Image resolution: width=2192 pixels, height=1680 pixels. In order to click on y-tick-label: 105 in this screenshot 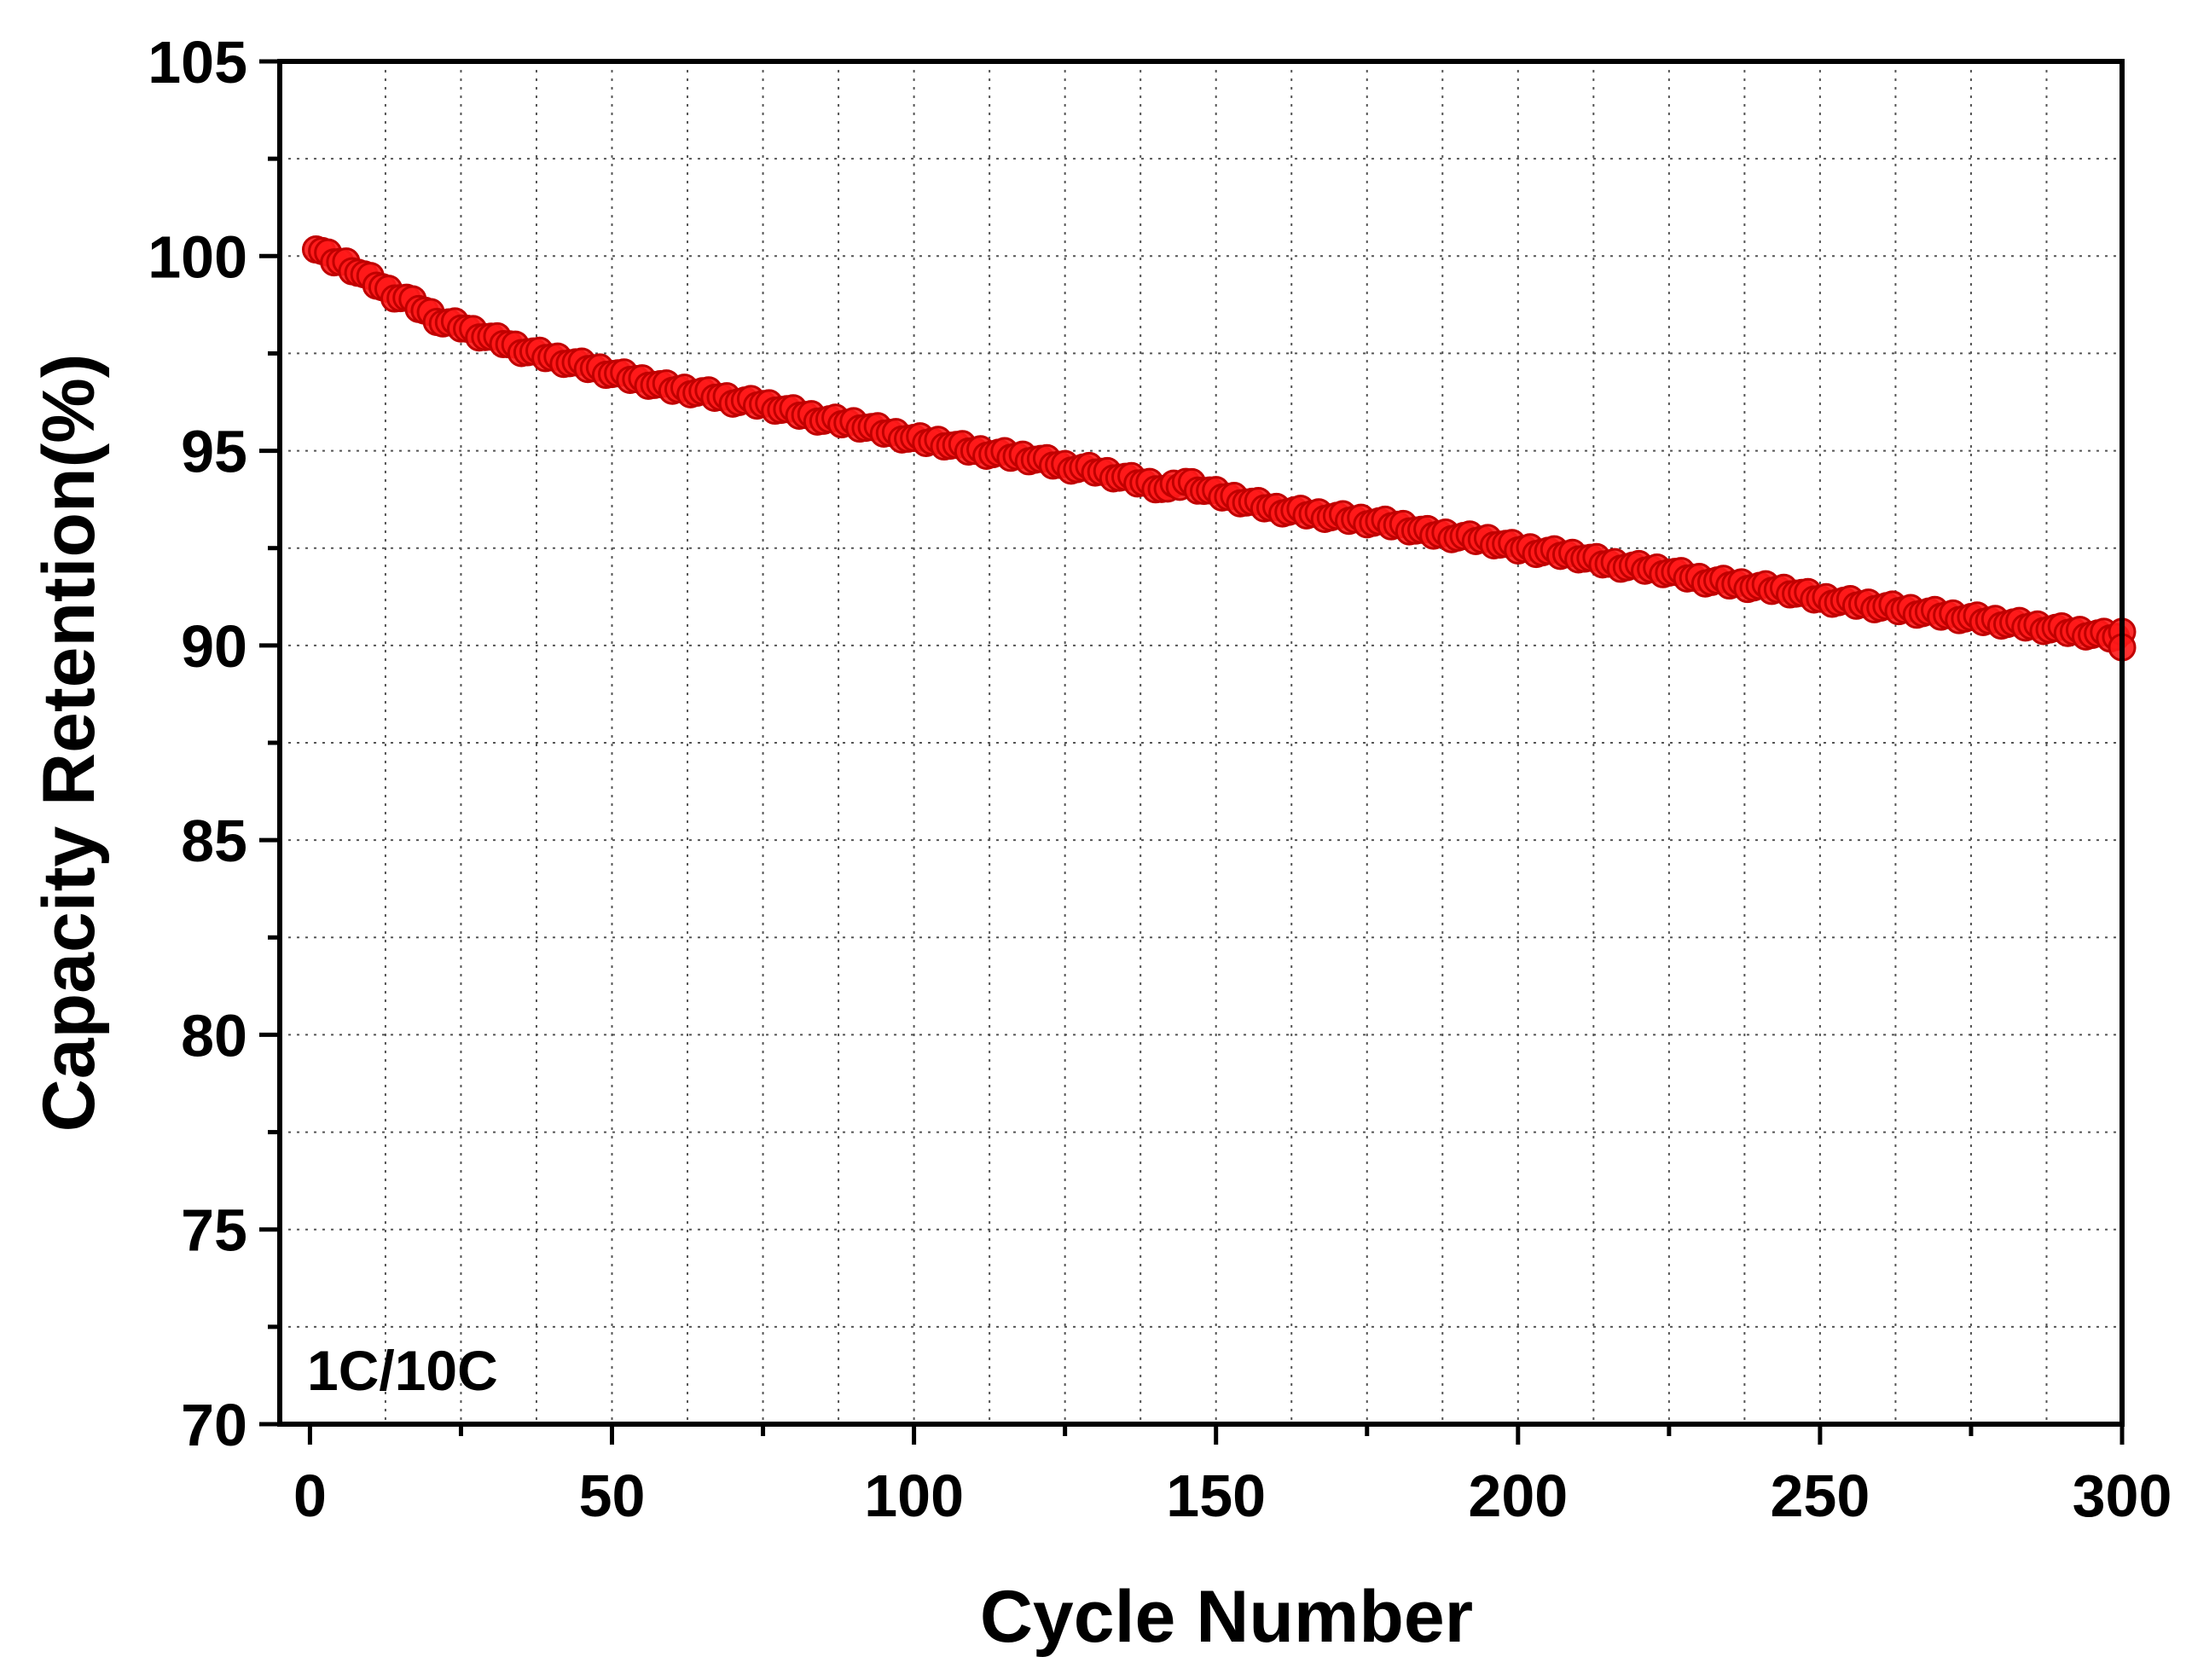, I will do `click(197, 63)`.